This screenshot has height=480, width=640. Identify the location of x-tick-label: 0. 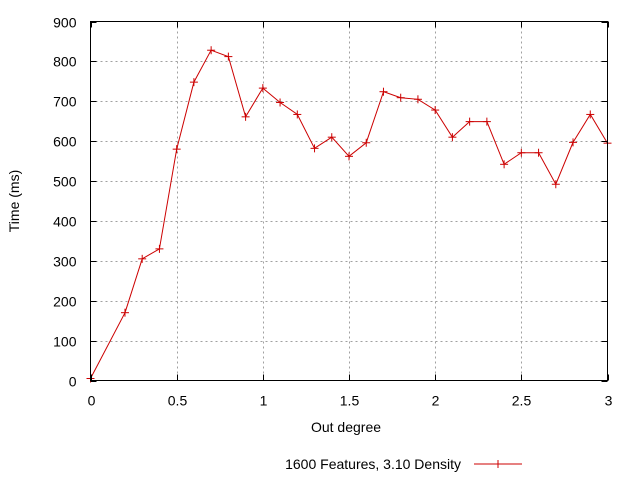
(92, 401).